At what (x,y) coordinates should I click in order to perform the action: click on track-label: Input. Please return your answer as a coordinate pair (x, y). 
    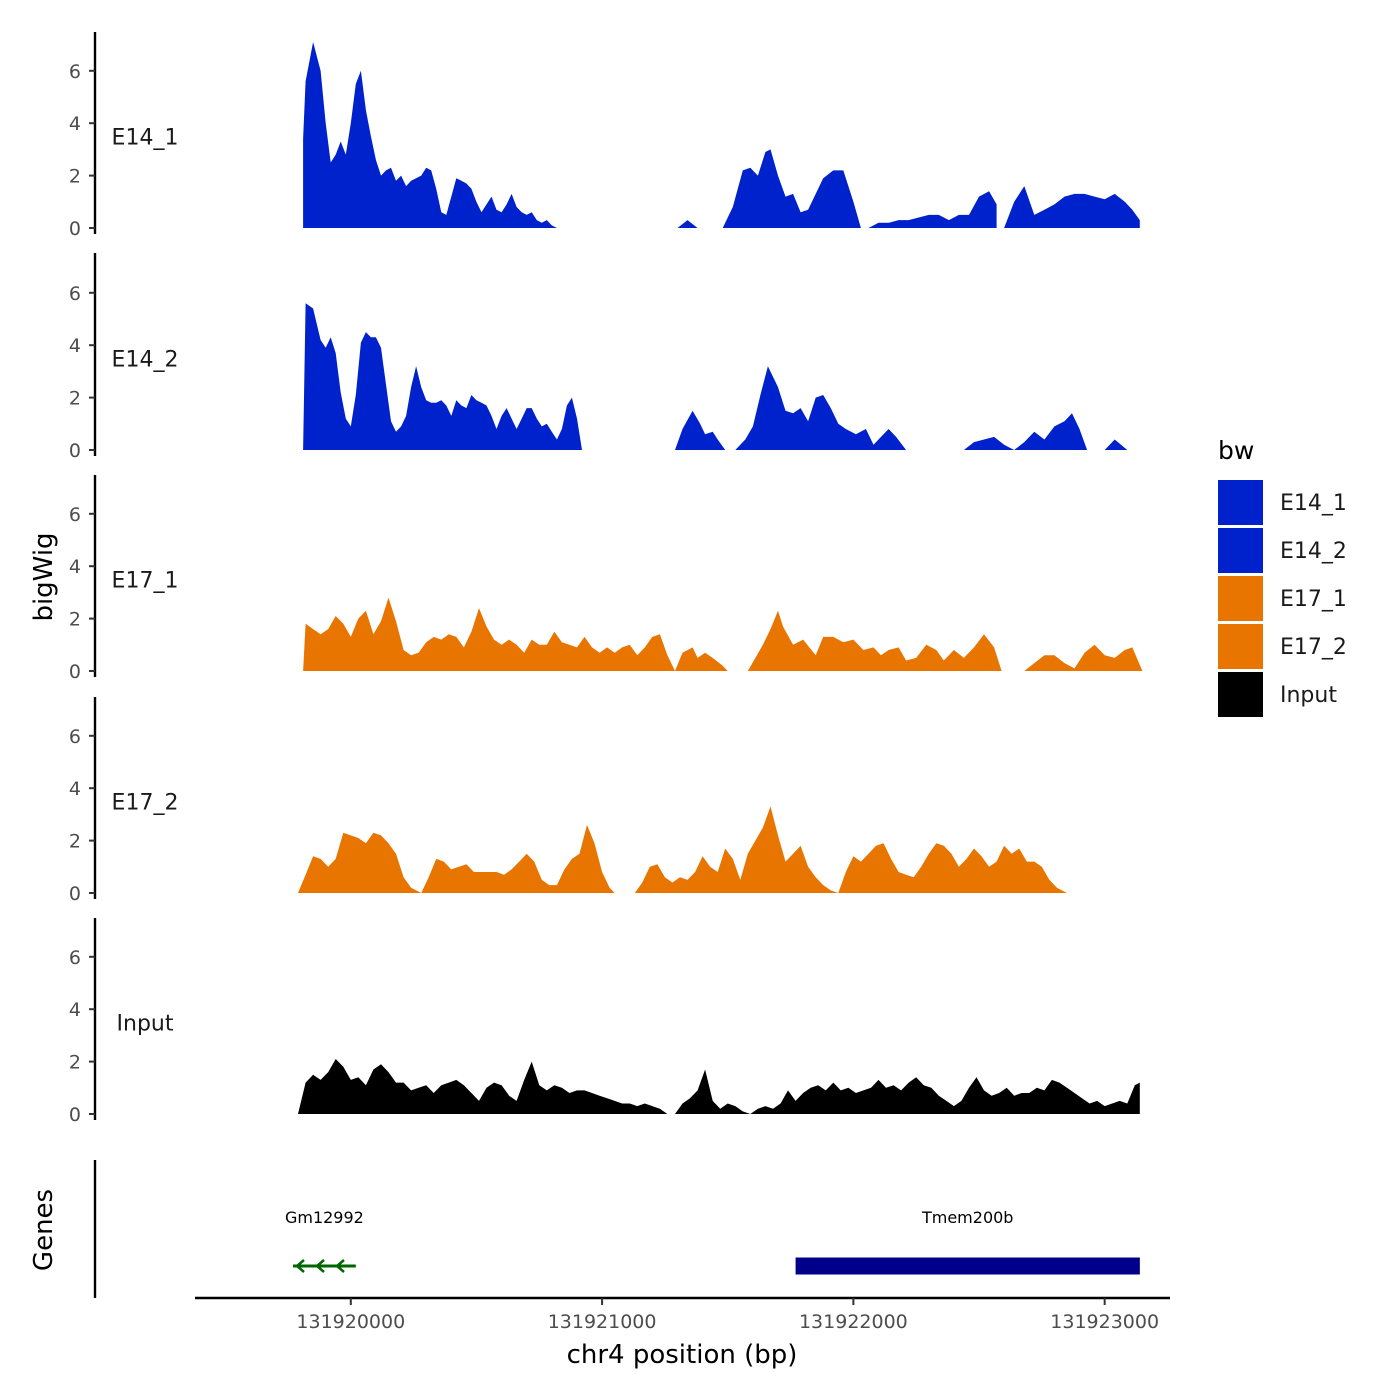
    Looking at the image, I should click on (145, 1023).